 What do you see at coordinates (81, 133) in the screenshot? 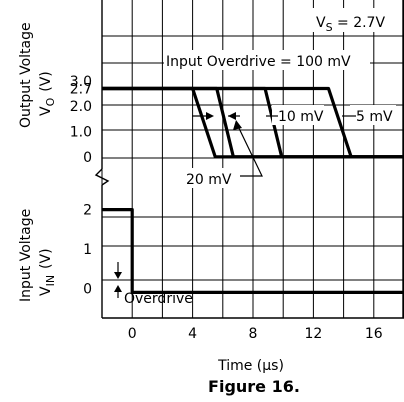
I see `y-tick-label-output: 1.0` at bounding box center [81, 133].